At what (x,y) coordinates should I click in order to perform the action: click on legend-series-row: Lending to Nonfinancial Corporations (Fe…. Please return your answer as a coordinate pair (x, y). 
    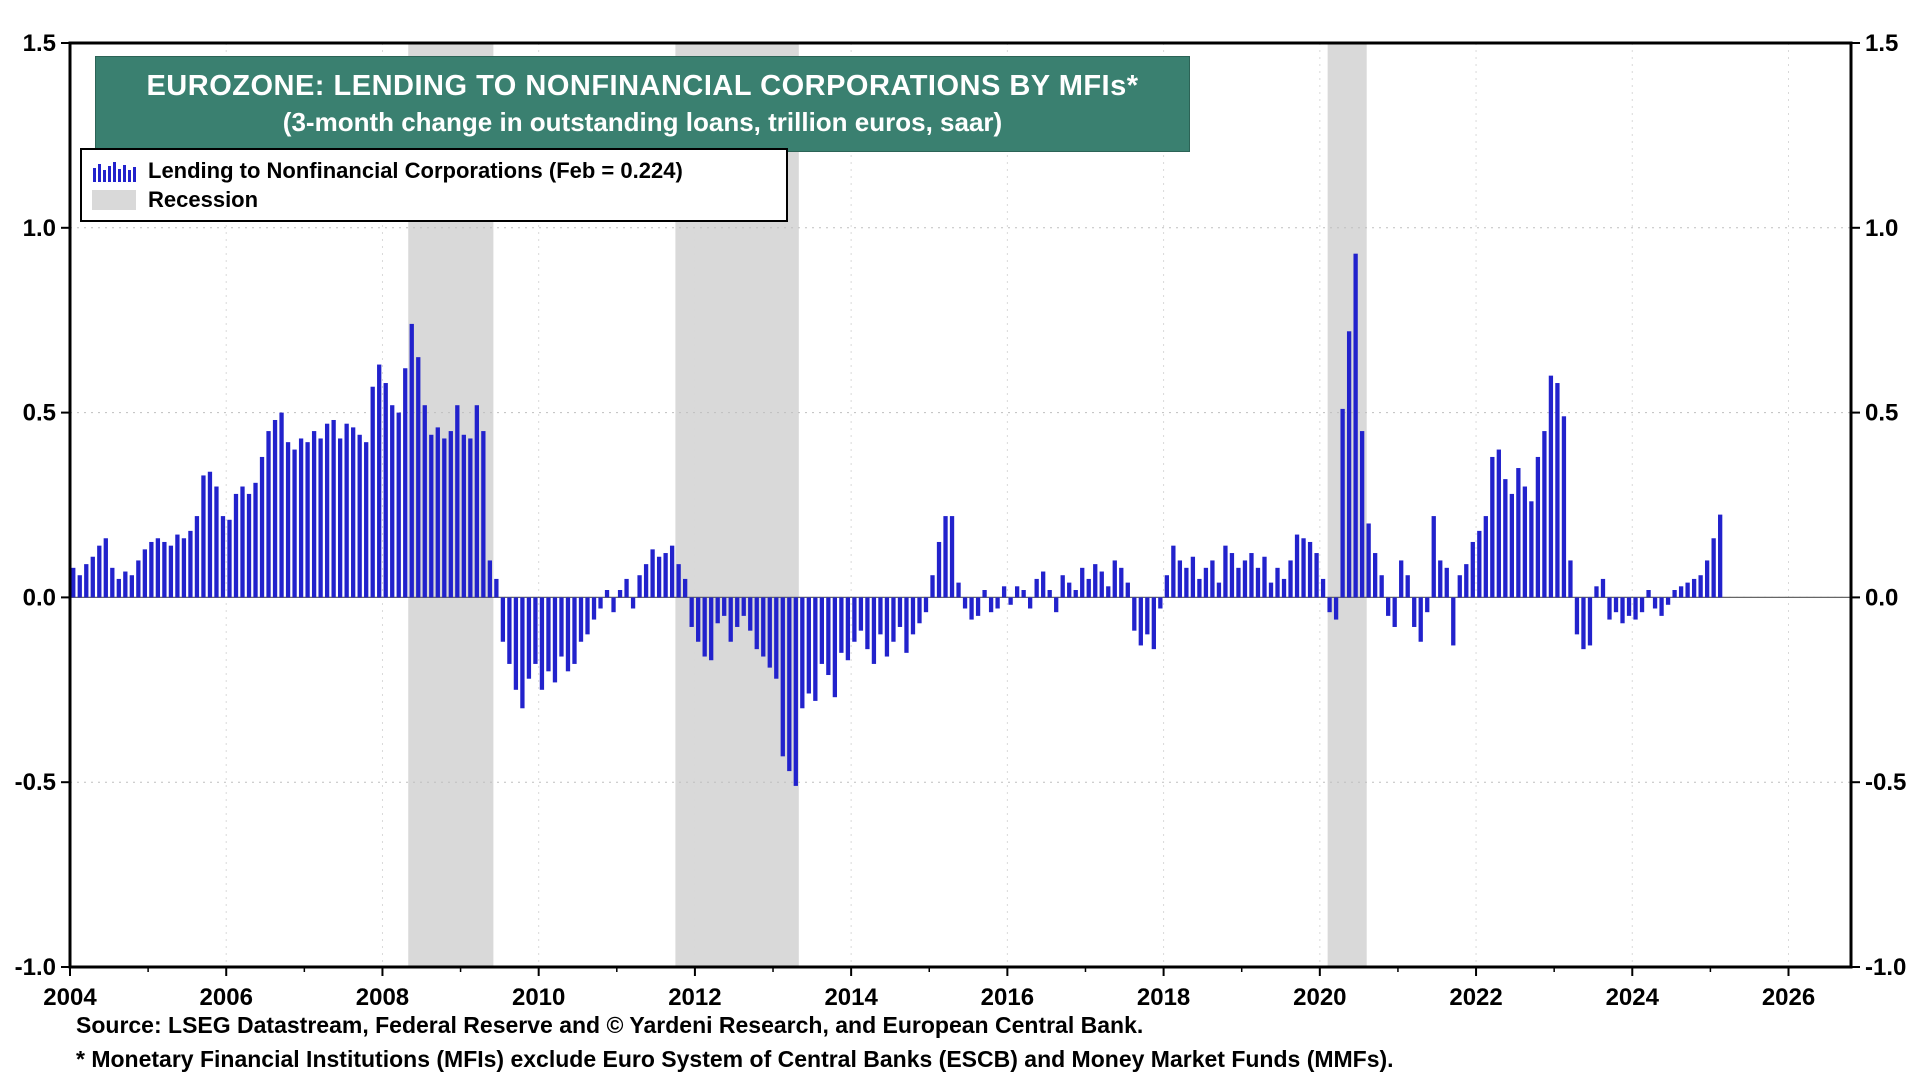
    Looking at the image, I should click on (434, 170).